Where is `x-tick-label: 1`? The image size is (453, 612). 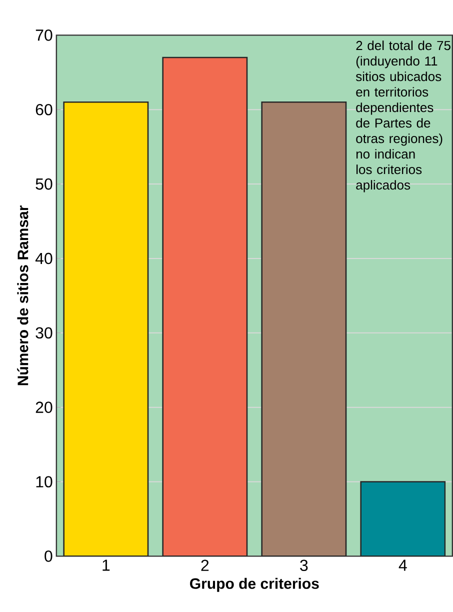
x-tick-label: 1 is located at coordinates (106, 565).